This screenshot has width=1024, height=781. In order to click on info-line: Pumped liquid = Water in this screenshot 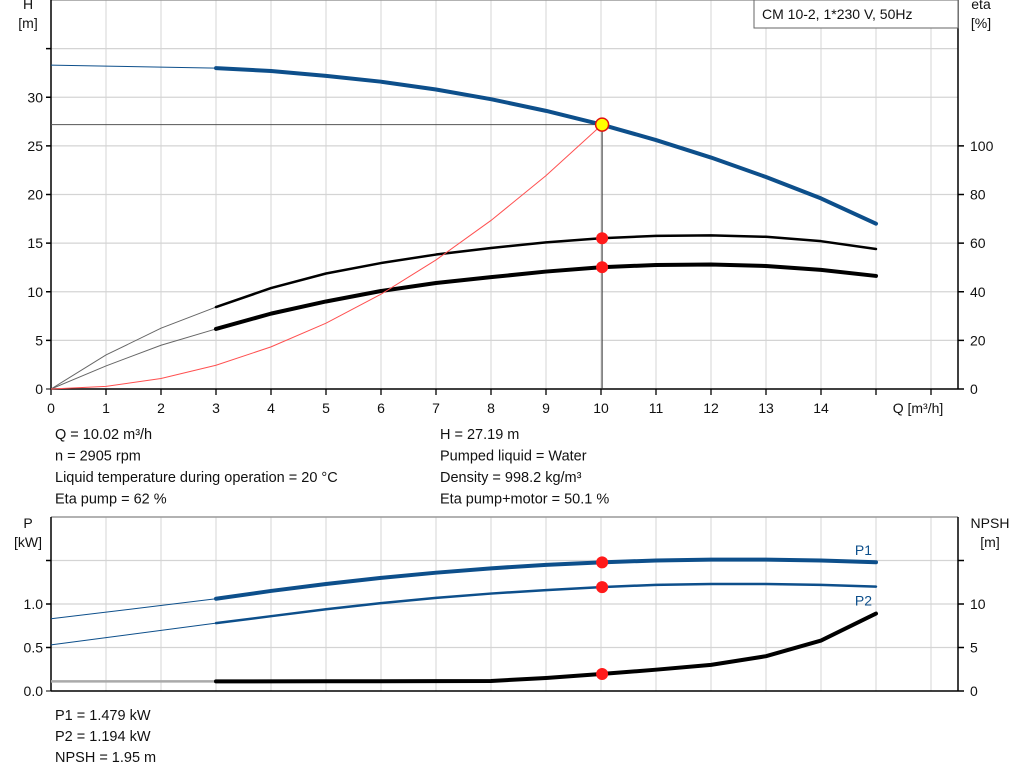, I will do `click(513, 457)`.